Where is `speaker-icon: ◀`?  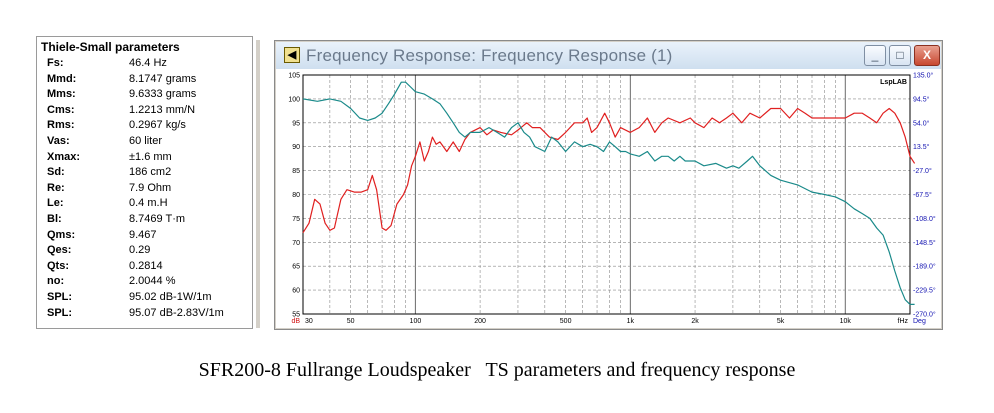 speaker-icon: ◀ is located at coordinates (292, 55).